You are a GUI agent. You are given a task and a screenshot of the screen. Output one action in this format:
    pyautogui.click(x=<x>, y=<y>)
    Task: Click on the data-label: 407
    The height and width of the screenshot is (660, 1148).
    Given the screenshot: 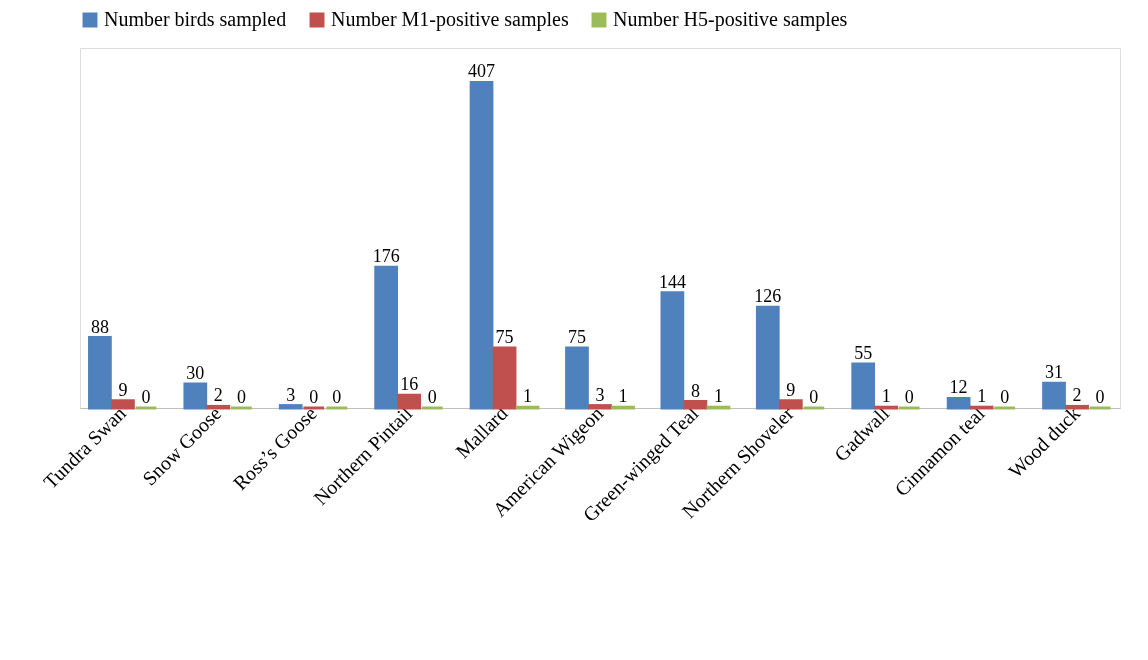 What is the action you would take?
    pyautogui.click(x=482, y=71)
    